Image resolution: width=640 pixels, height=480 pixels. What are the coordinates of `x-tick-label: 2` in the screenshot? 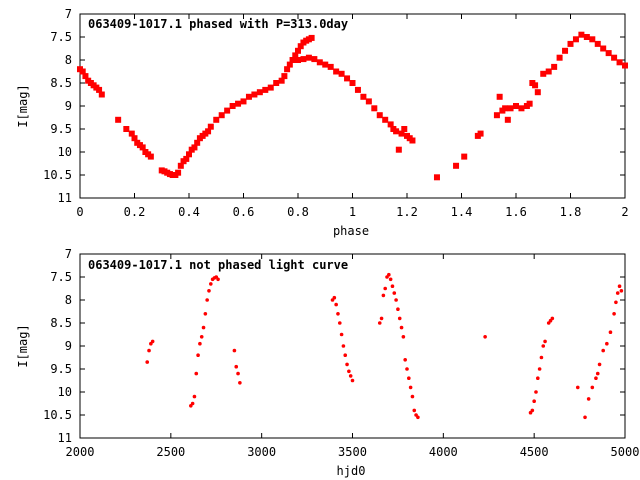 It's located at (624, 212).